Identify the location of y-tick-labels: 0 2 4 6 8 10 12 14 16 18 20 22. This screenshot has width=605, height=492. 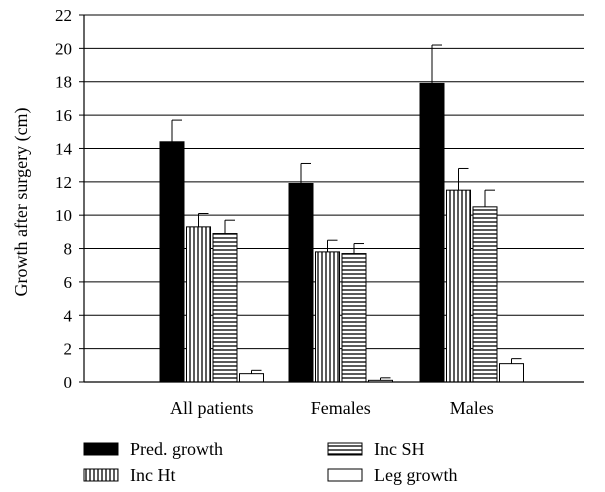
(64, 199).